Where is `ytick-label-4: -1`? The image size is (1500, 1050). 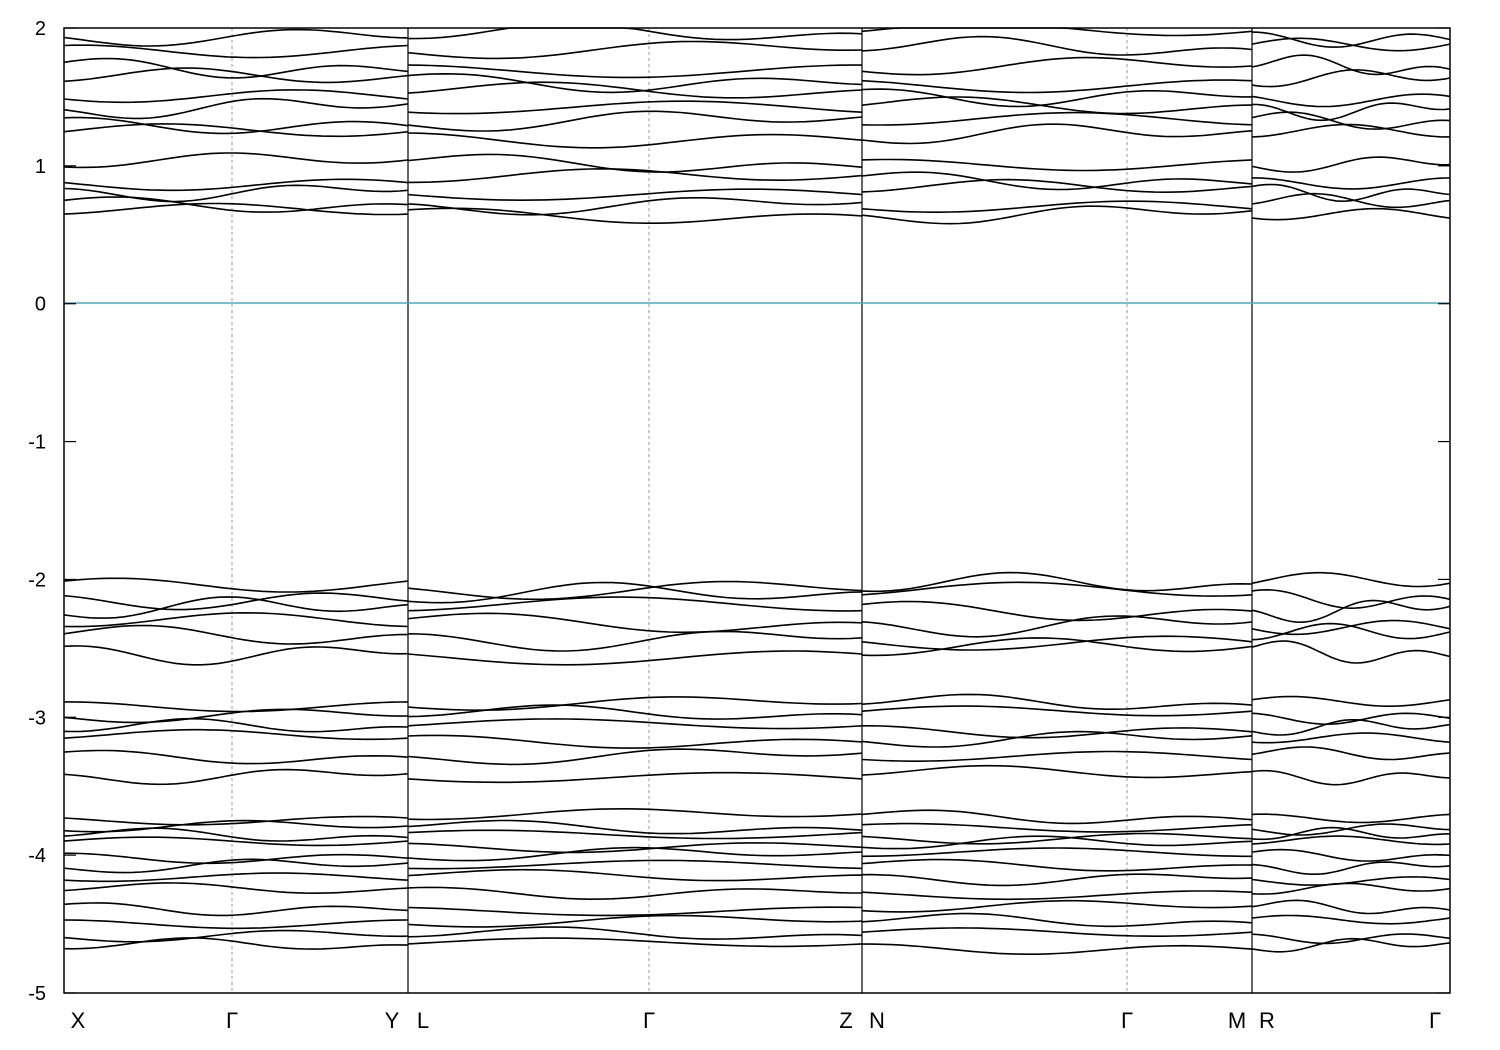
ytick-label-4: -1 is located at coordinates (37, 443).